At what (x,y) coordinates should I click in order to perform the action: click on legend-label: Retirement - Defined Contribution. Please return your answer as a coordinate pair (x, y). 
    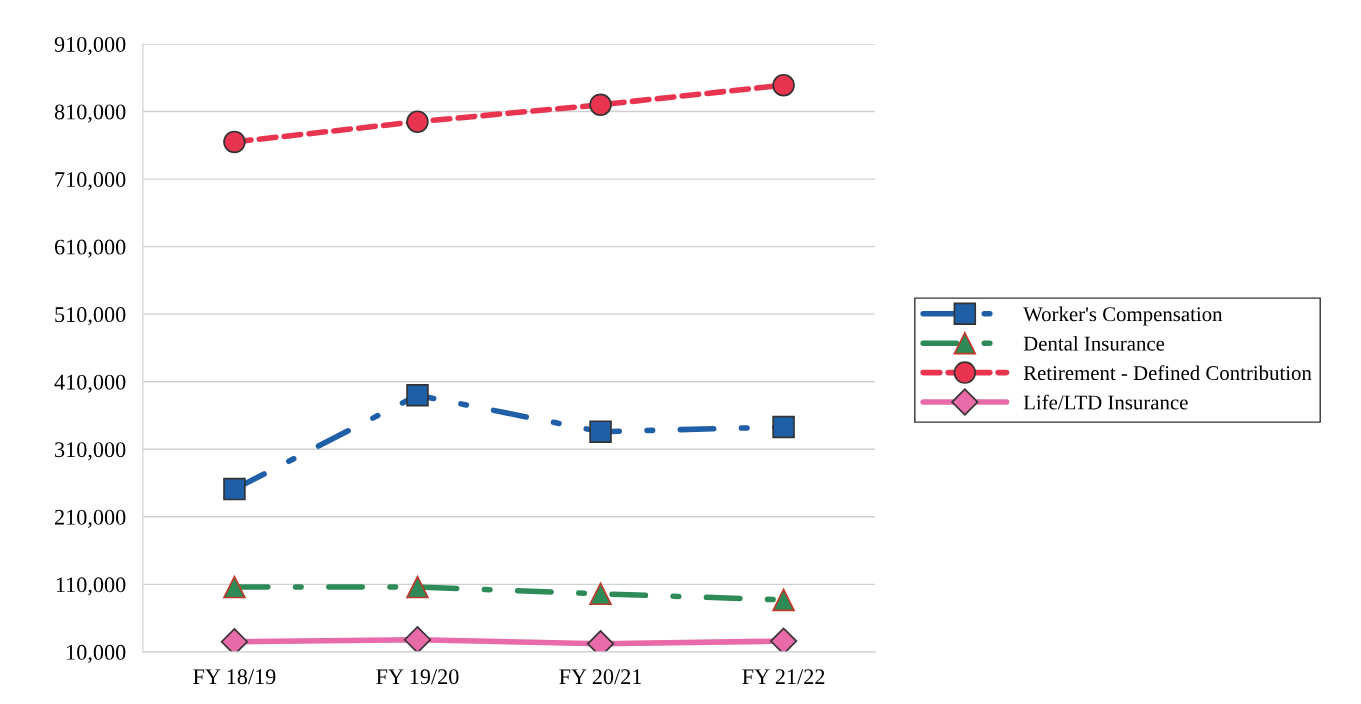
    Looking at the image, I should click on (1167, 373).